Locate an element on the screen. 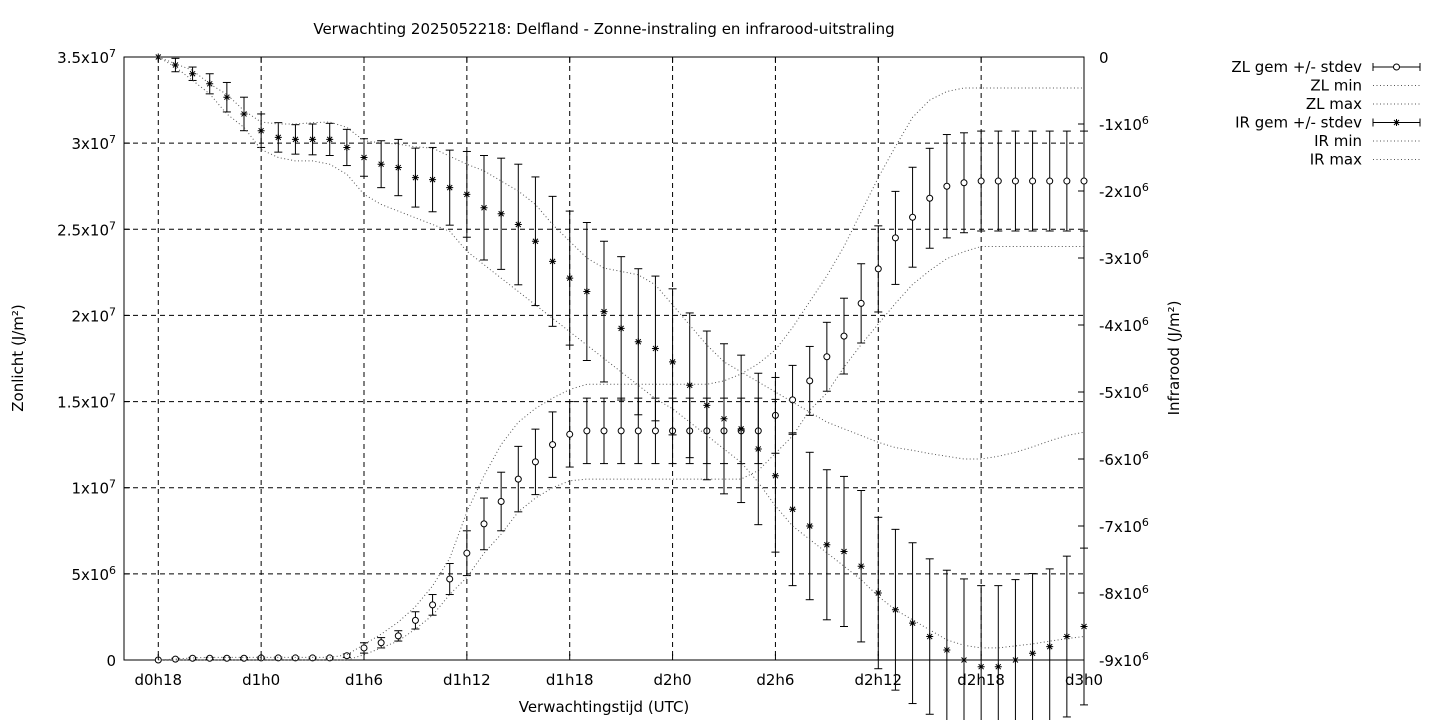 The image size is (1440, 720). legend-label: IR gem +/- stdev is located at coordinates (1298, 123).